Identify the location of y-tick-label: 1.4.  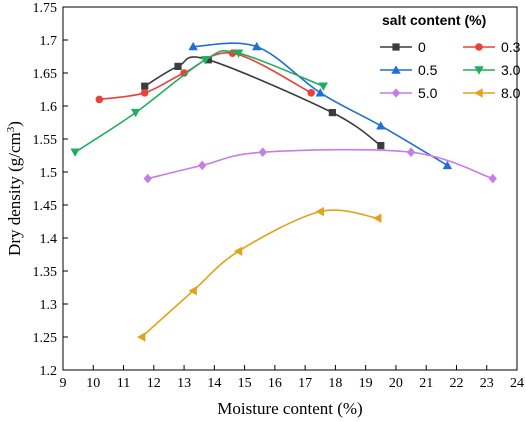
(49, 239).